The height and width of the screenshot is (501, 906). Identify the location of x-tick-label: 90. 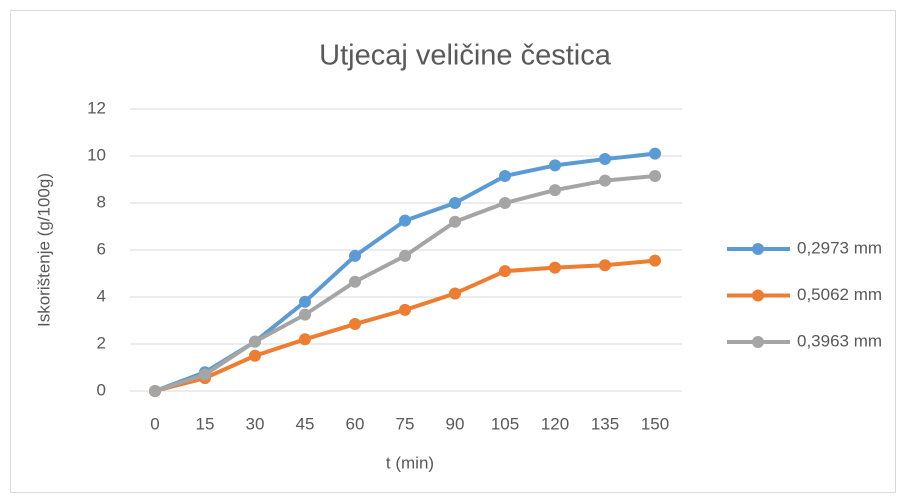
(455, 423).